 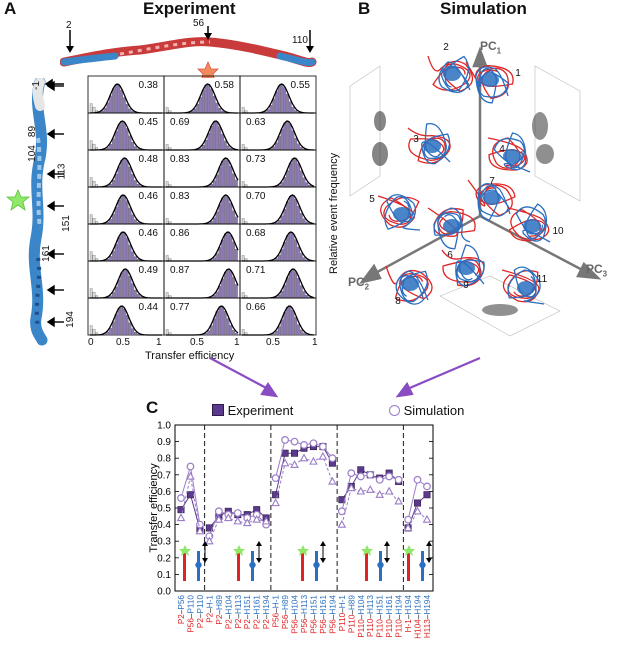 I want to click on efficiency-value: 0.45, so click(x=149, y=122).